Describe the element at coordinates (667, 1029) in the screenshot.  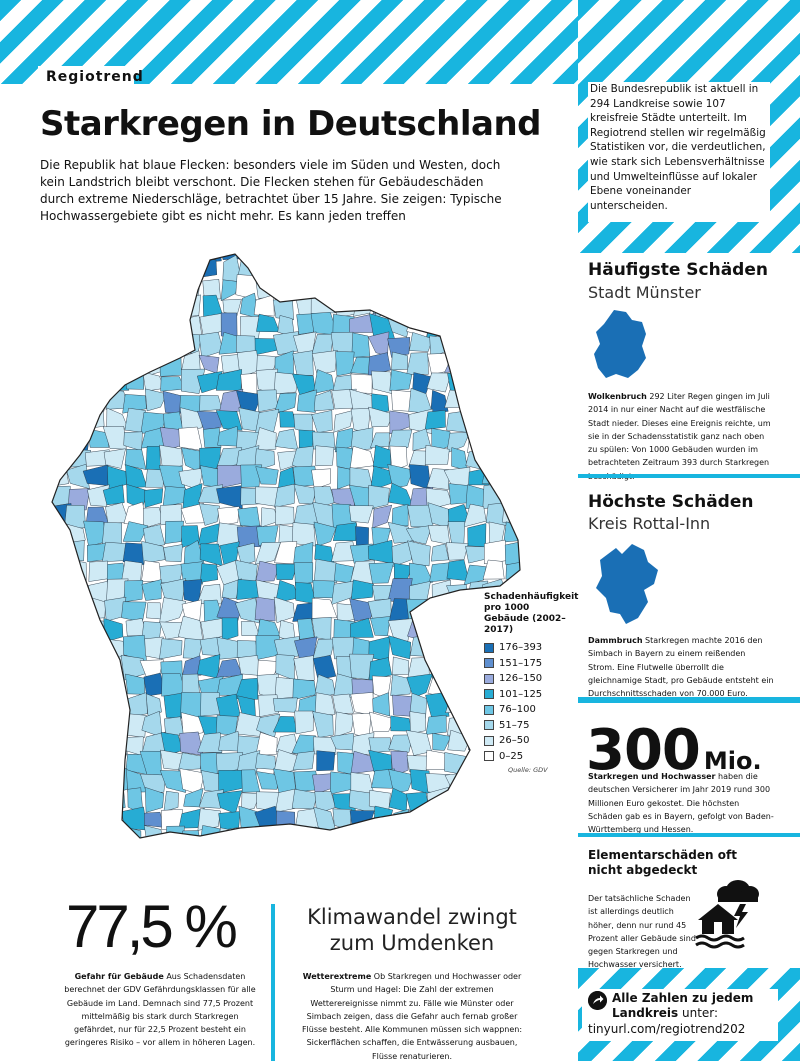
I see `link-url: tinyurl.com/regiotrend202` at that location.